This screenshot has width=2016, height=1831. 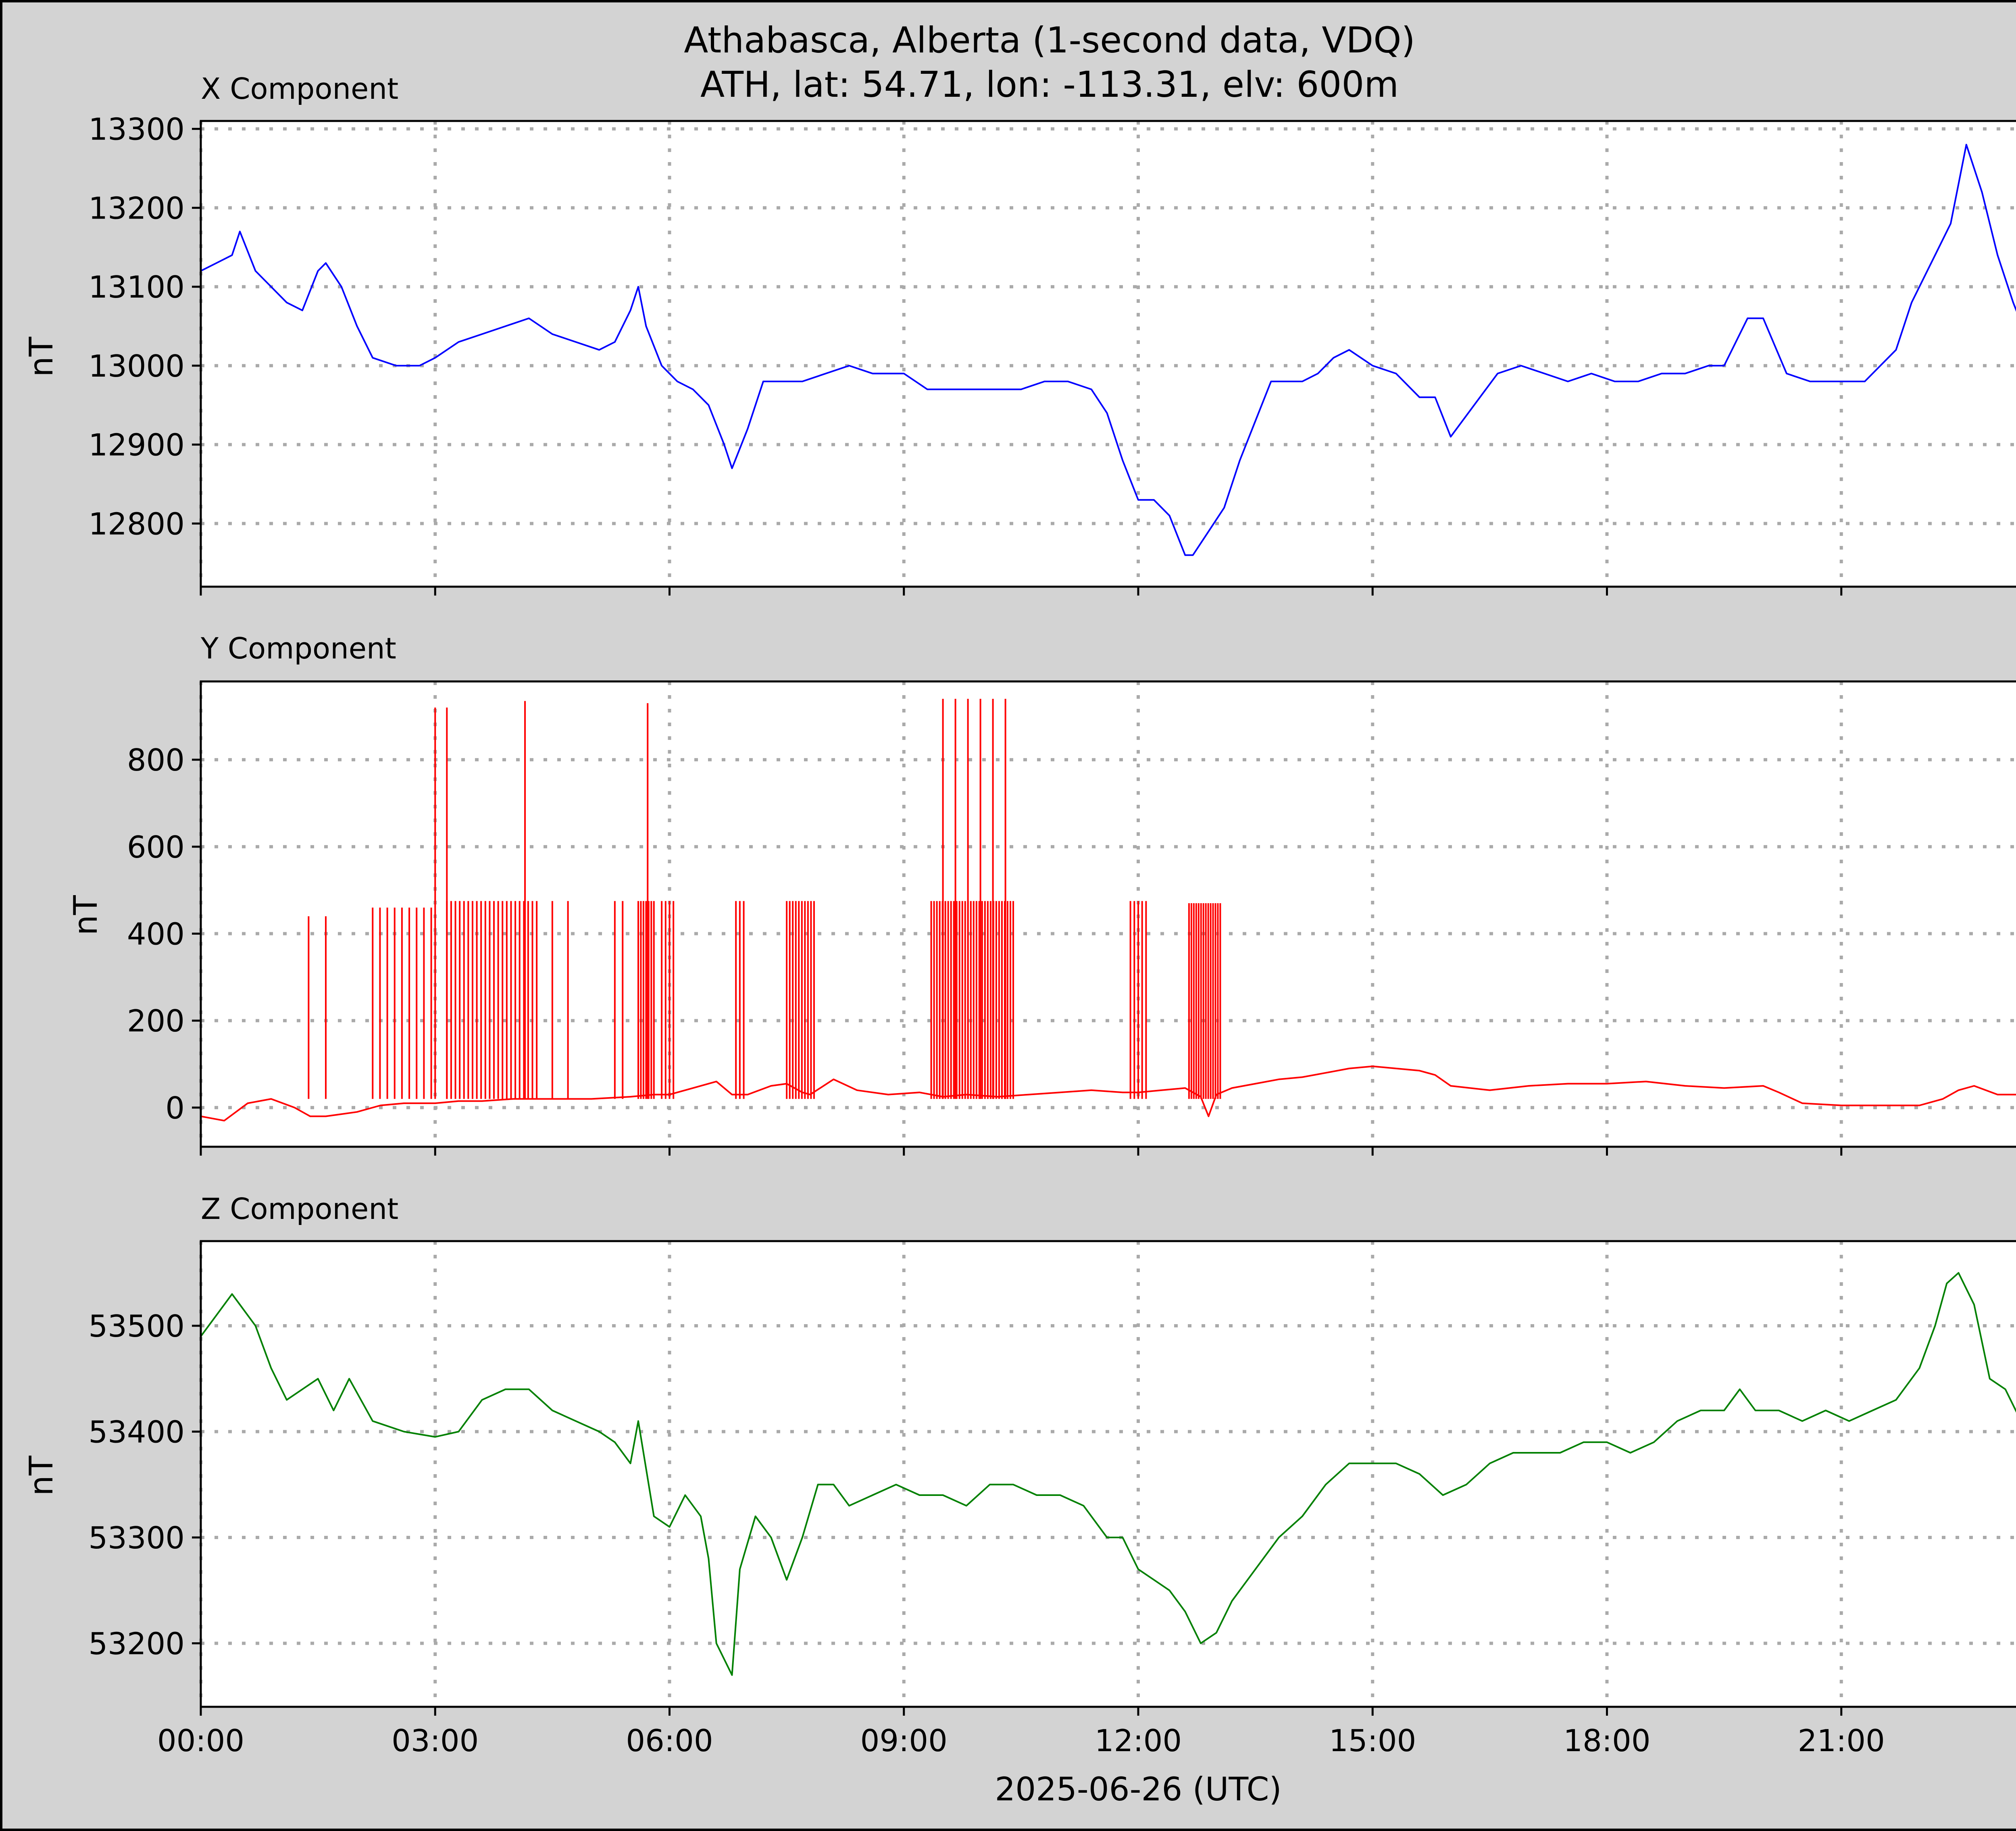 I want to click on chart-title: Athabasca, Alberta (1-second data, VDQ), so click(x=1049, y=40).